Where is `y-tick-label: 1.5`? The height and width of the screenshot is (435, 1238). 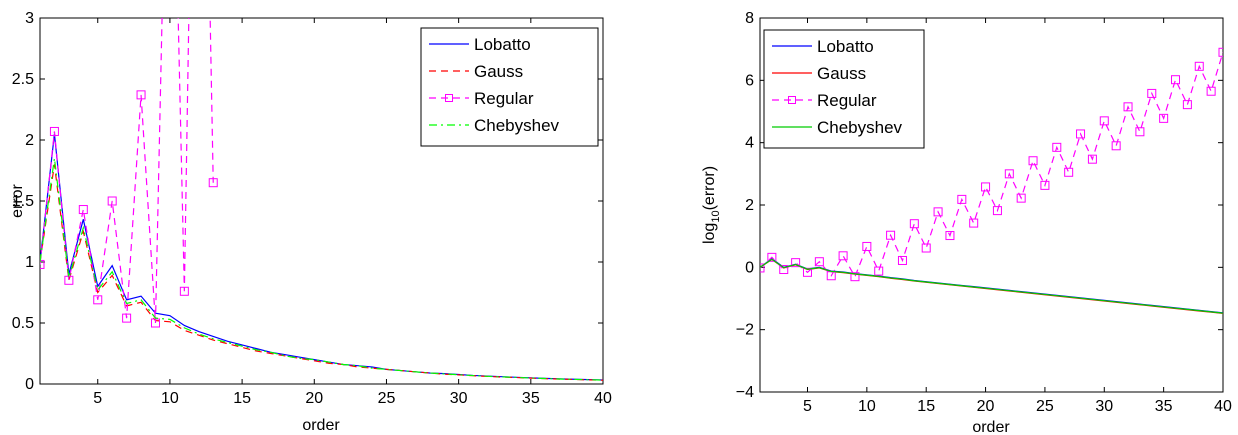
y-tick-label: 1.5 is located at coordinates (23, 201).